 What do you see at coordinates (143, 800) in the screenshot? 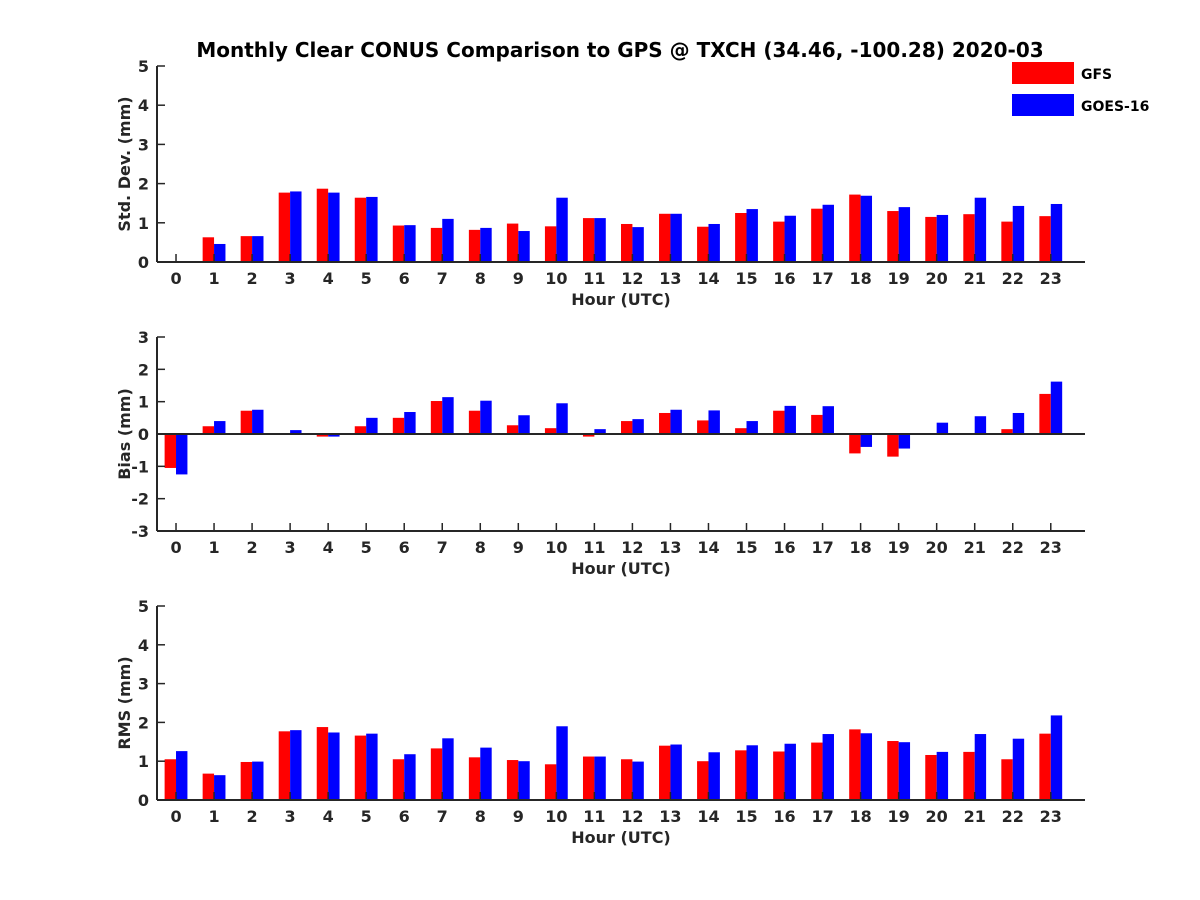
I see `y-tick-label: 0` at bounding box center [143, 800].